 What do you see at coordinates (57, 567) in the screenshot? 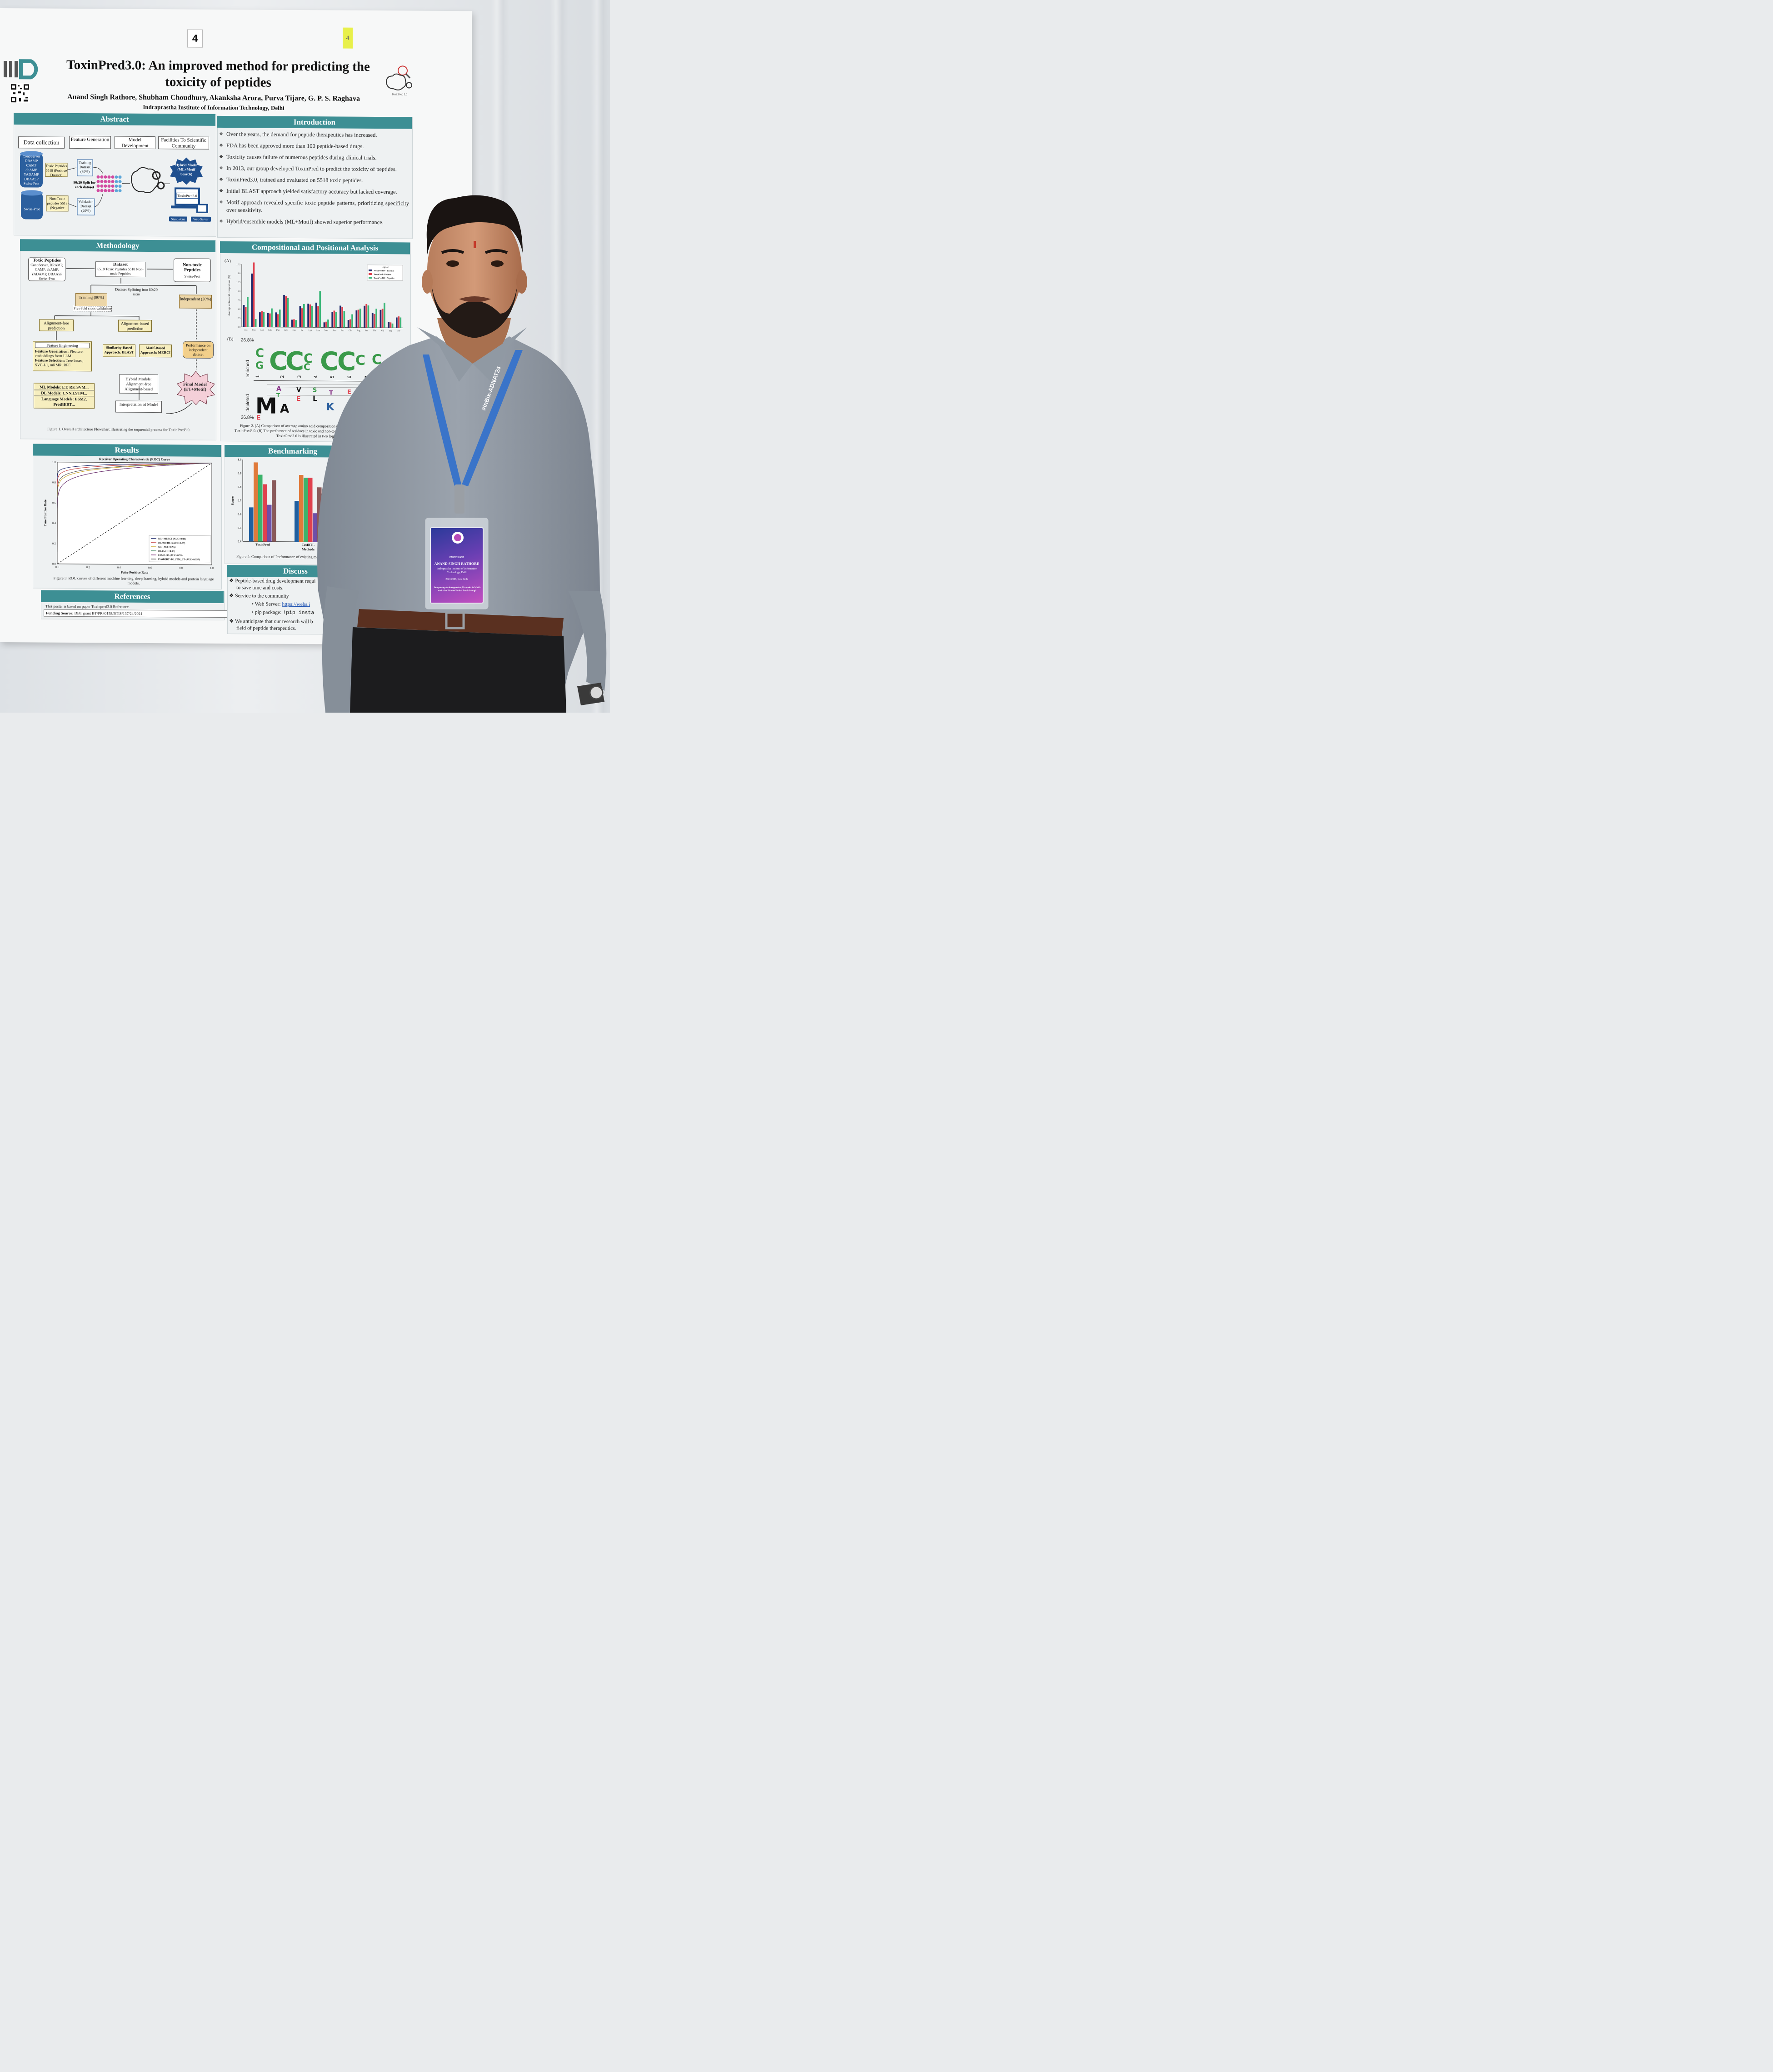
I see `x-tick-label: 0.0` at bounding box center [57, 567].